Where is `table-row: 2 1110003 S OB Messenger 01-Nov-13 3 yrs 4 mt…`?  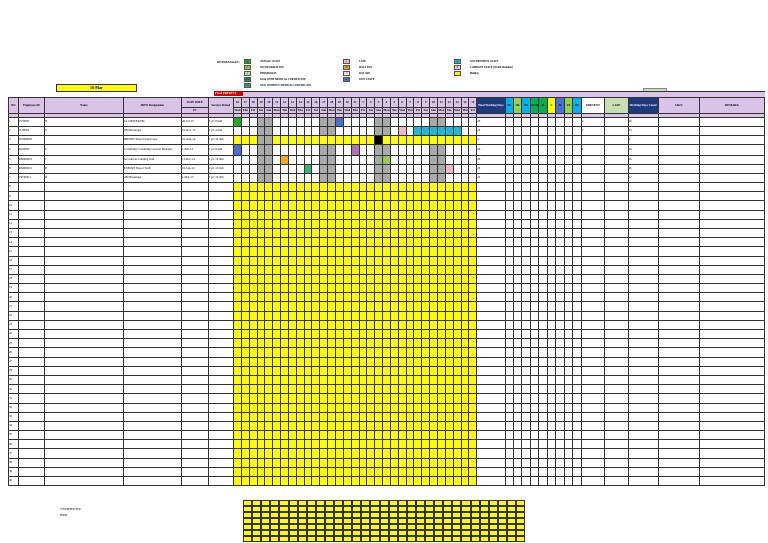
table-row: 2 1110003 S OB Messenger 01-Nov-13 3 yrs 4 mt… is located at coordinates (387, 131).